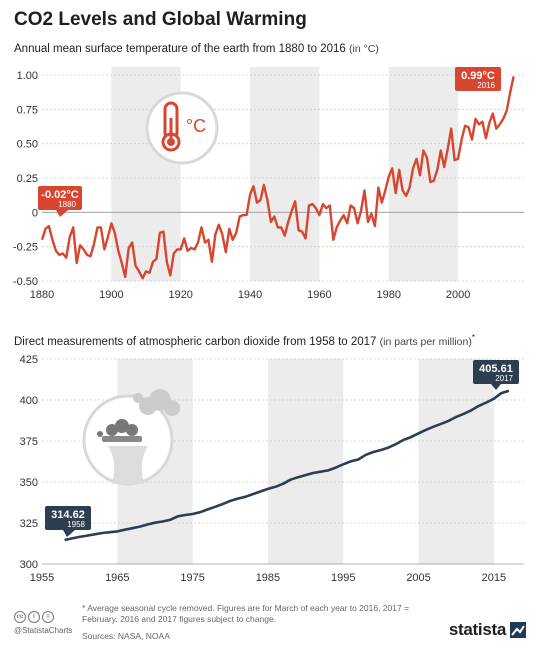  Describe the element at coordinates (34, 617) in the screenshot. I see `license-icon-1: i` at that location.